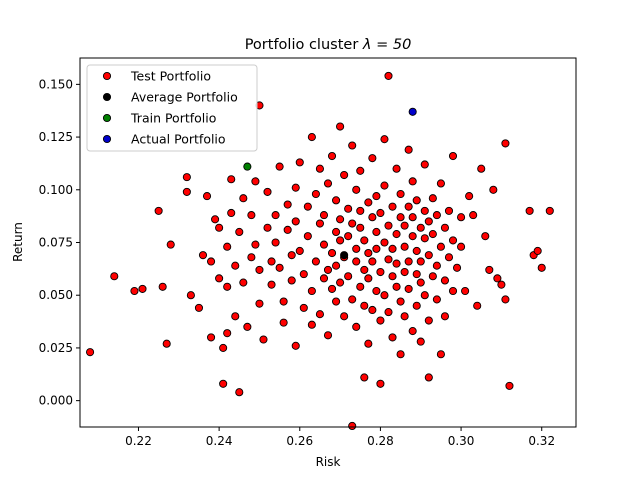  What do you see at coordinates (340, 437) in the screenshot?
I see `x-axis: 0.22 0.24 0.26 0.28 0.30 0.32` at bounding box center [340, 437].